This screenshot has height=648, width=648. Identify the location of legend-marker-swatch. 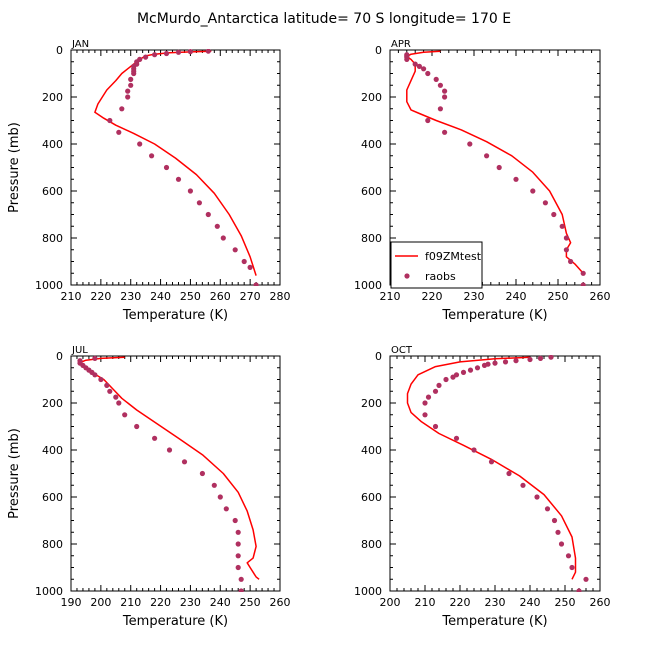
(407, 276).